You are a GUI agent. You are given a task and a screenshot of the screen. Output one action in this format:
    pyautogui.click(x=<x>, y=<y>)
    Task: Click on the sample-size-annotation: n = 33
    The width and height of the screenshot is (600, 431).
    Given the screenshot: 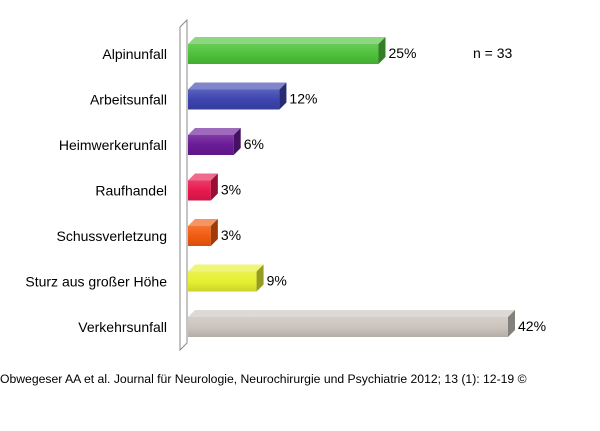 What is the action you would take?
    pyautogui.click(x=493, y=53)
    